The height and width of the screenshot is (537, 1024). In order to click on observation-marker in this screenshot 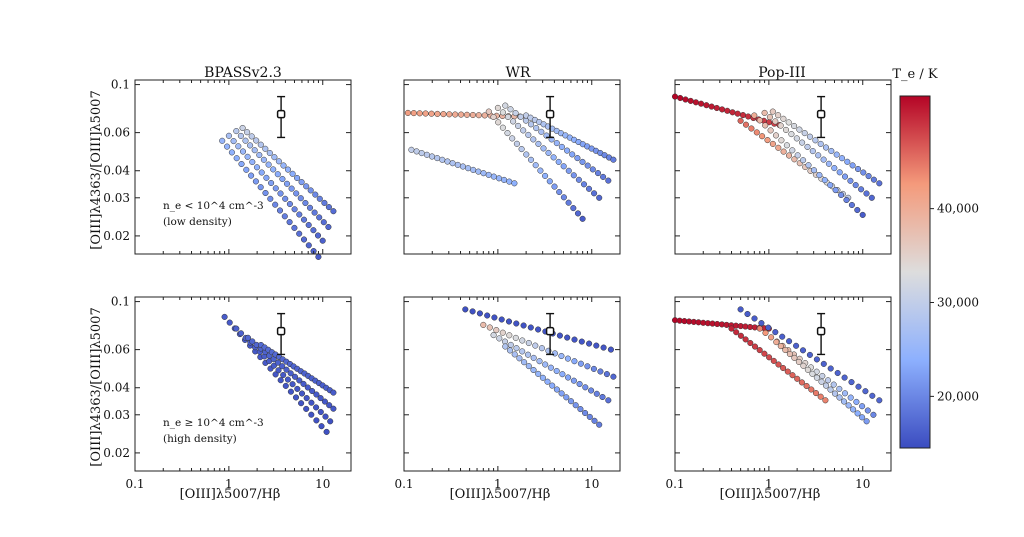, I will do `click(821, 117)`.